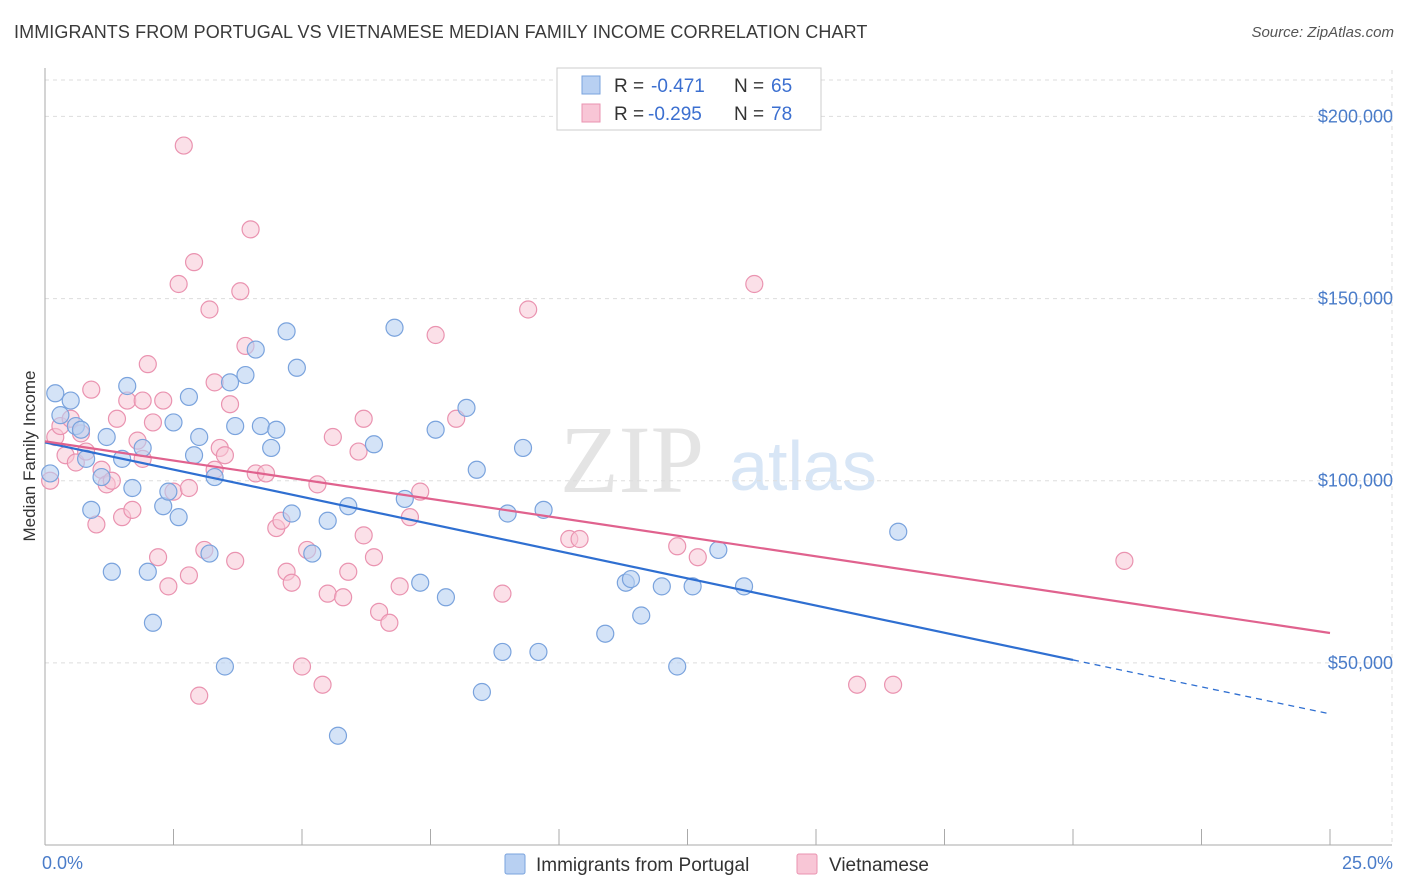  I want to click on y-tick-label: $100,000, so click(1355, 481).